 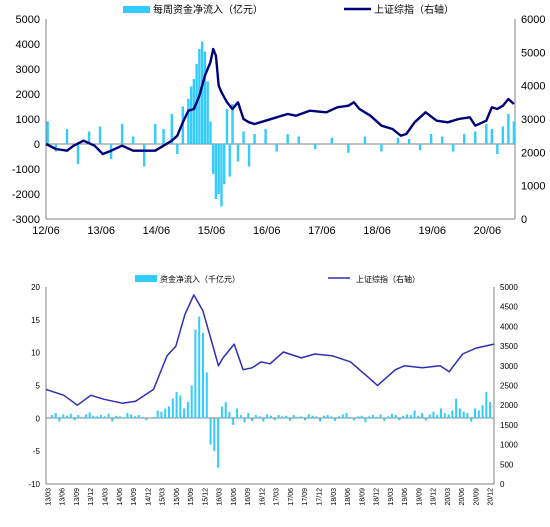 What do you see at coordinates (434, 497) in the screenshot?
I see `x-tick-label: 19/12` at bounding box center [434, 497].